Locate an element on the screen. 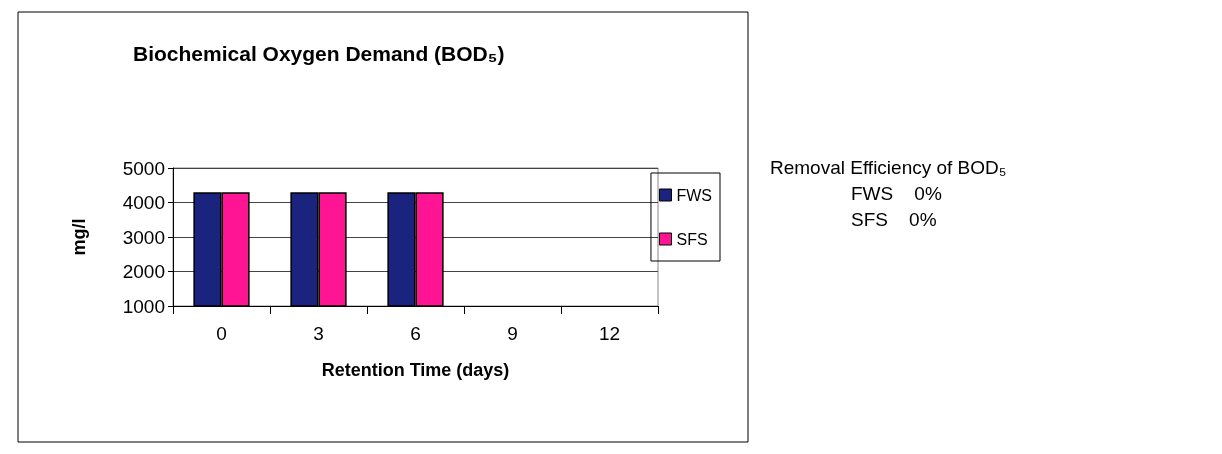  x-tick-label: 9 is located at coordinates (512, 333).